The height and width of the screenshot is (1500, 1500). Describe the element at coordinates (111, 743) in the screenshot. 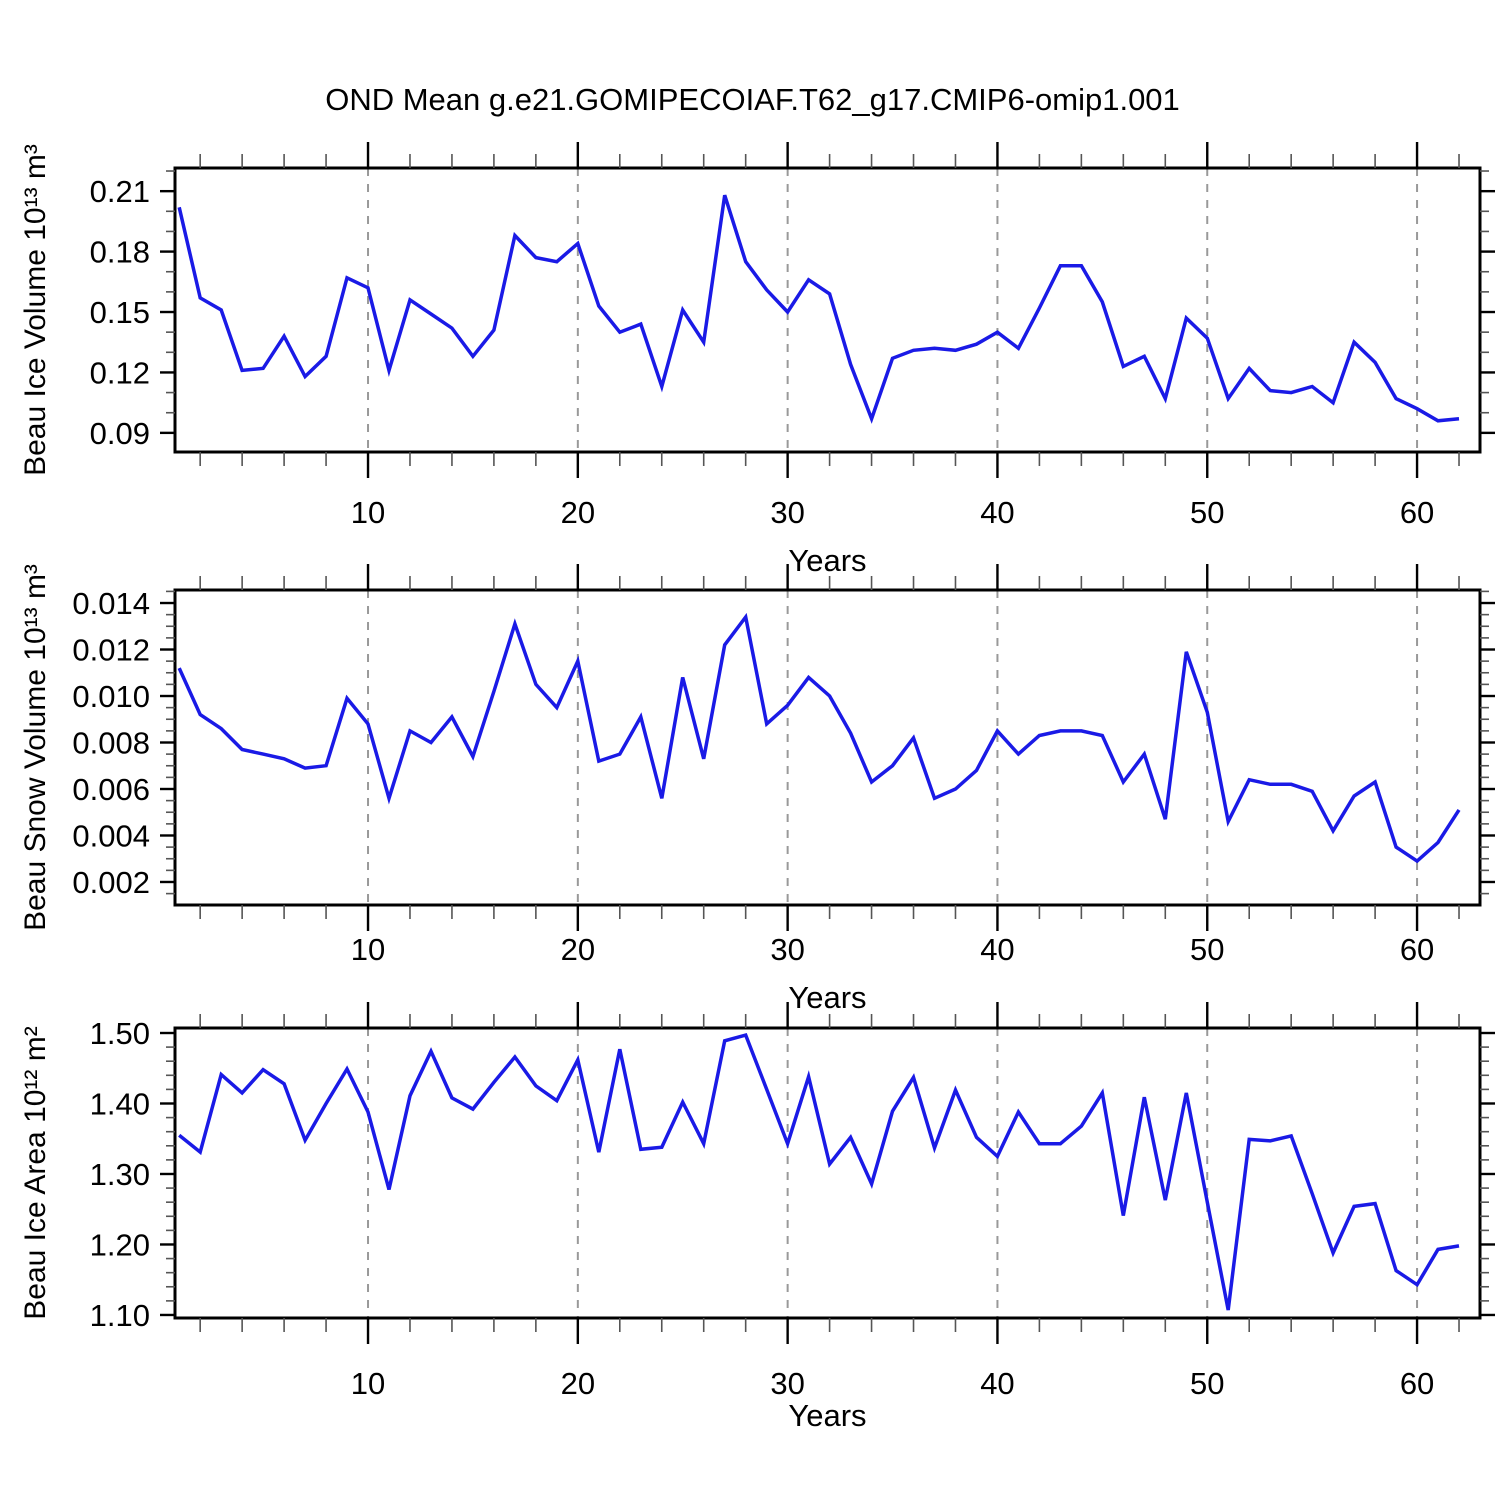

I see `y-tick-label: 0.008` at that location.